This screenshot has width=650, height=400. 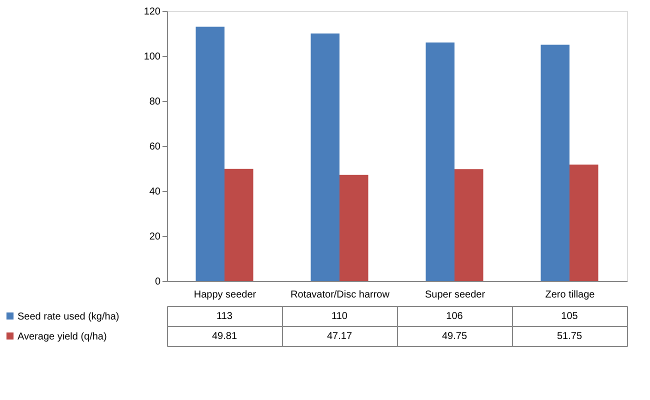 I want to click on y-tick-label: 80, so click(x=155, y=102).